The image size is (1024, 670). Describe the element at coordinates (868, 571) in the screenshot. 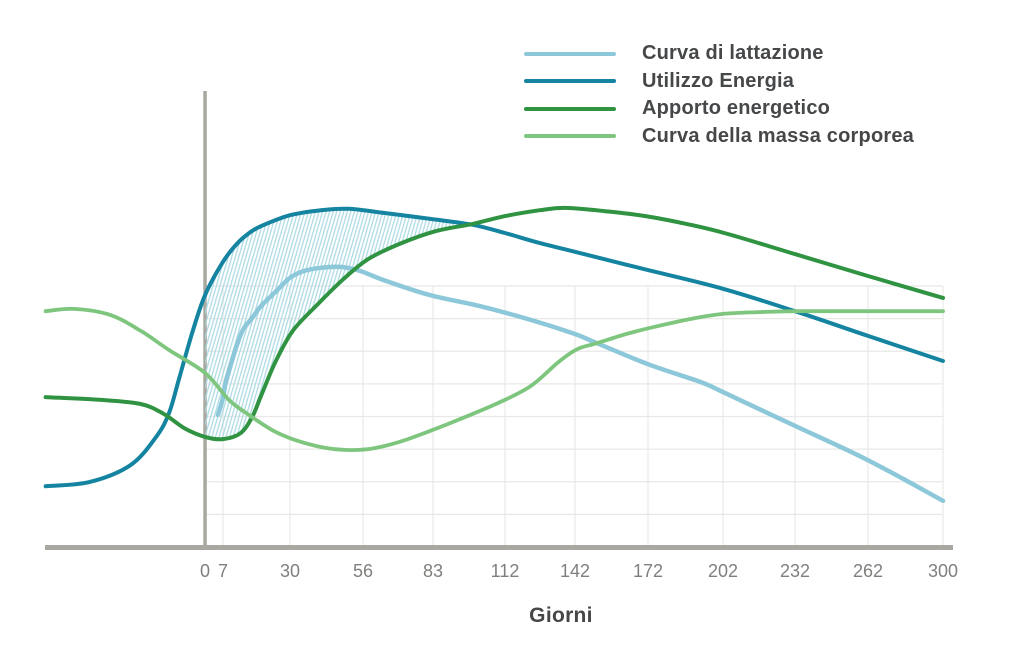

I see `x-tick-label: 262` at that location.